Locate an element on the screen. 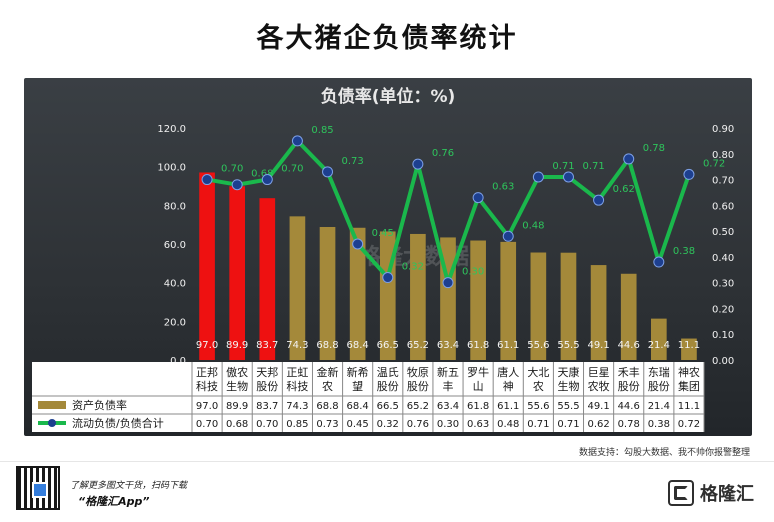 The height and width of the screenshot is (522, 774). table-cell-line: 0.62 is located at coordinates (598, 424).